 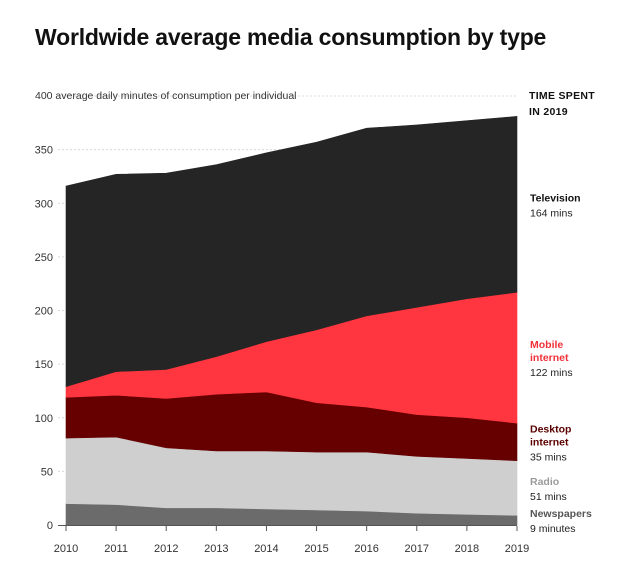 I want to click on value-desktop-internet: 35 mins, so click(x=548, y=457).